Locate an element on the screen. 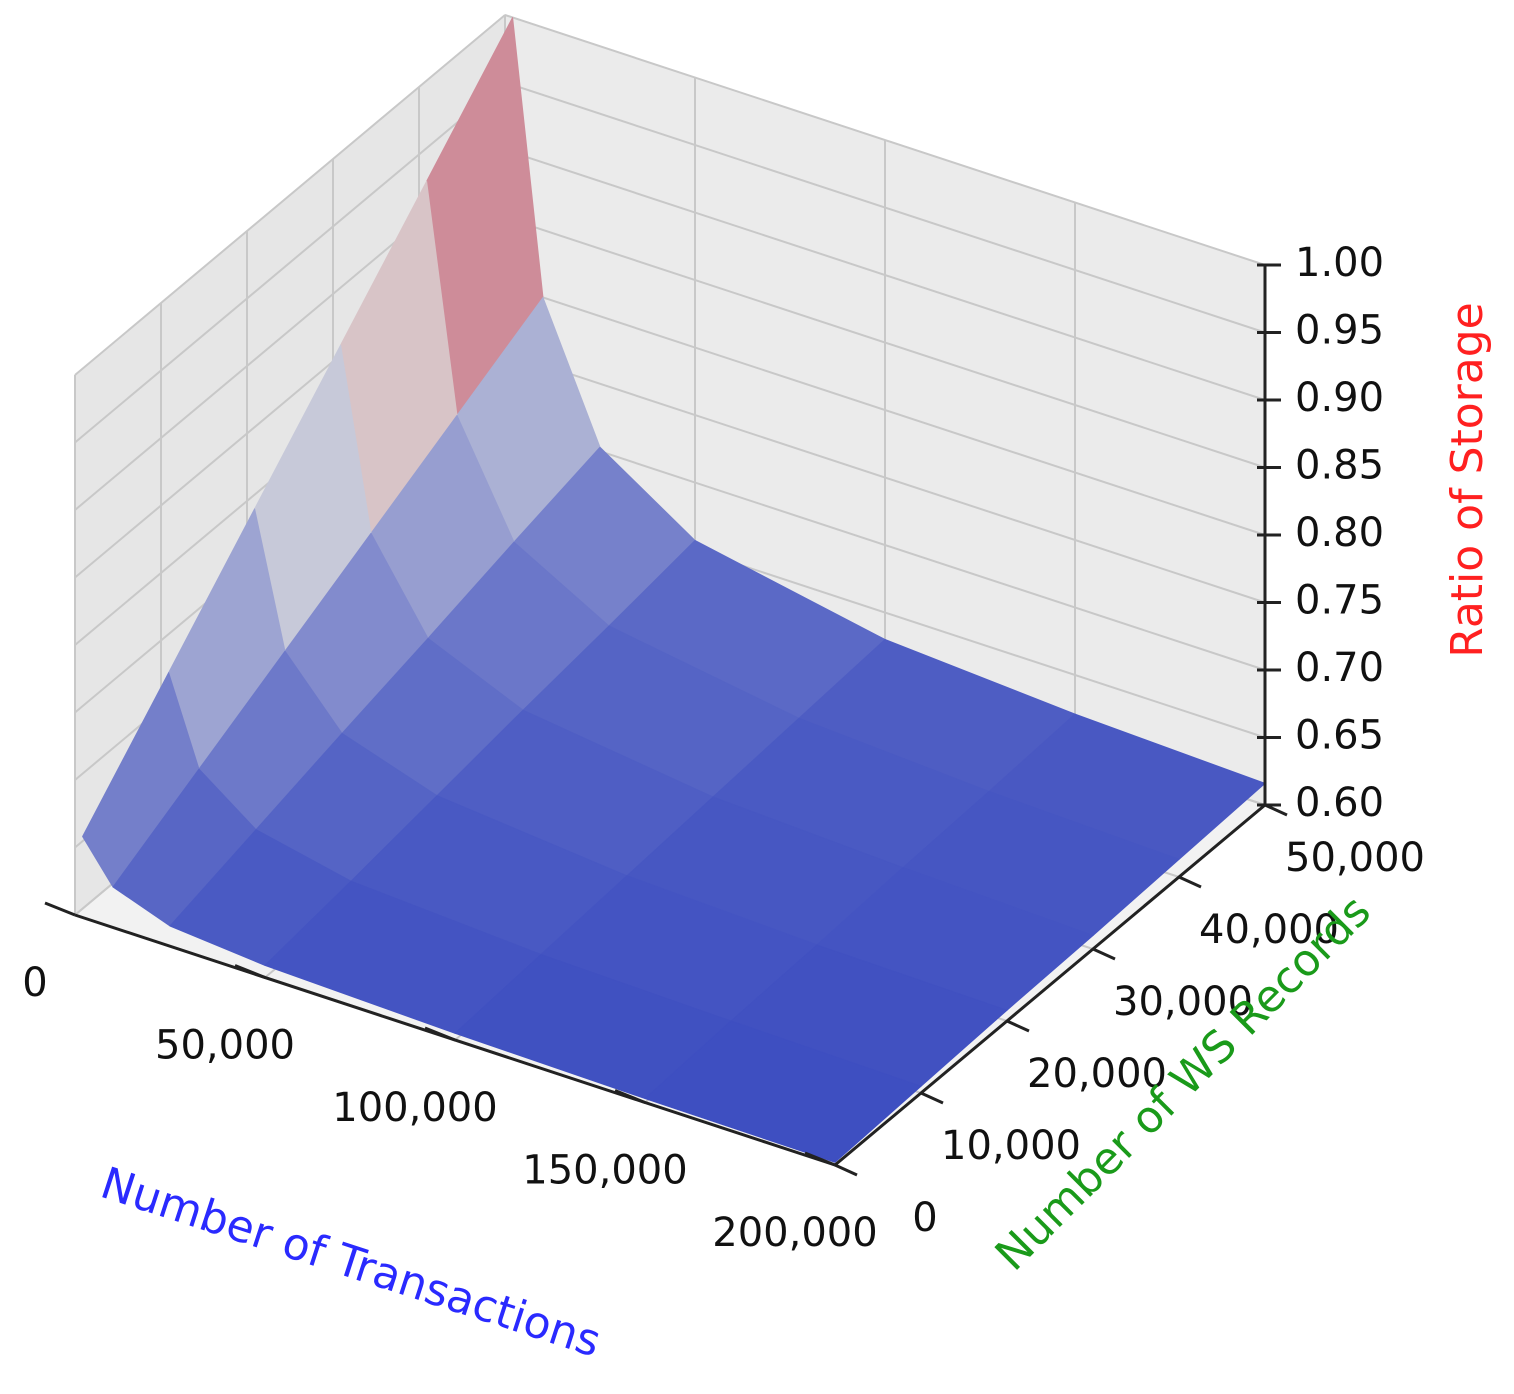 Image resolution: width=1514 pixels, height=1394 pixels. y-tick-label: 20,000 is located at coordinates (1097, 1074).